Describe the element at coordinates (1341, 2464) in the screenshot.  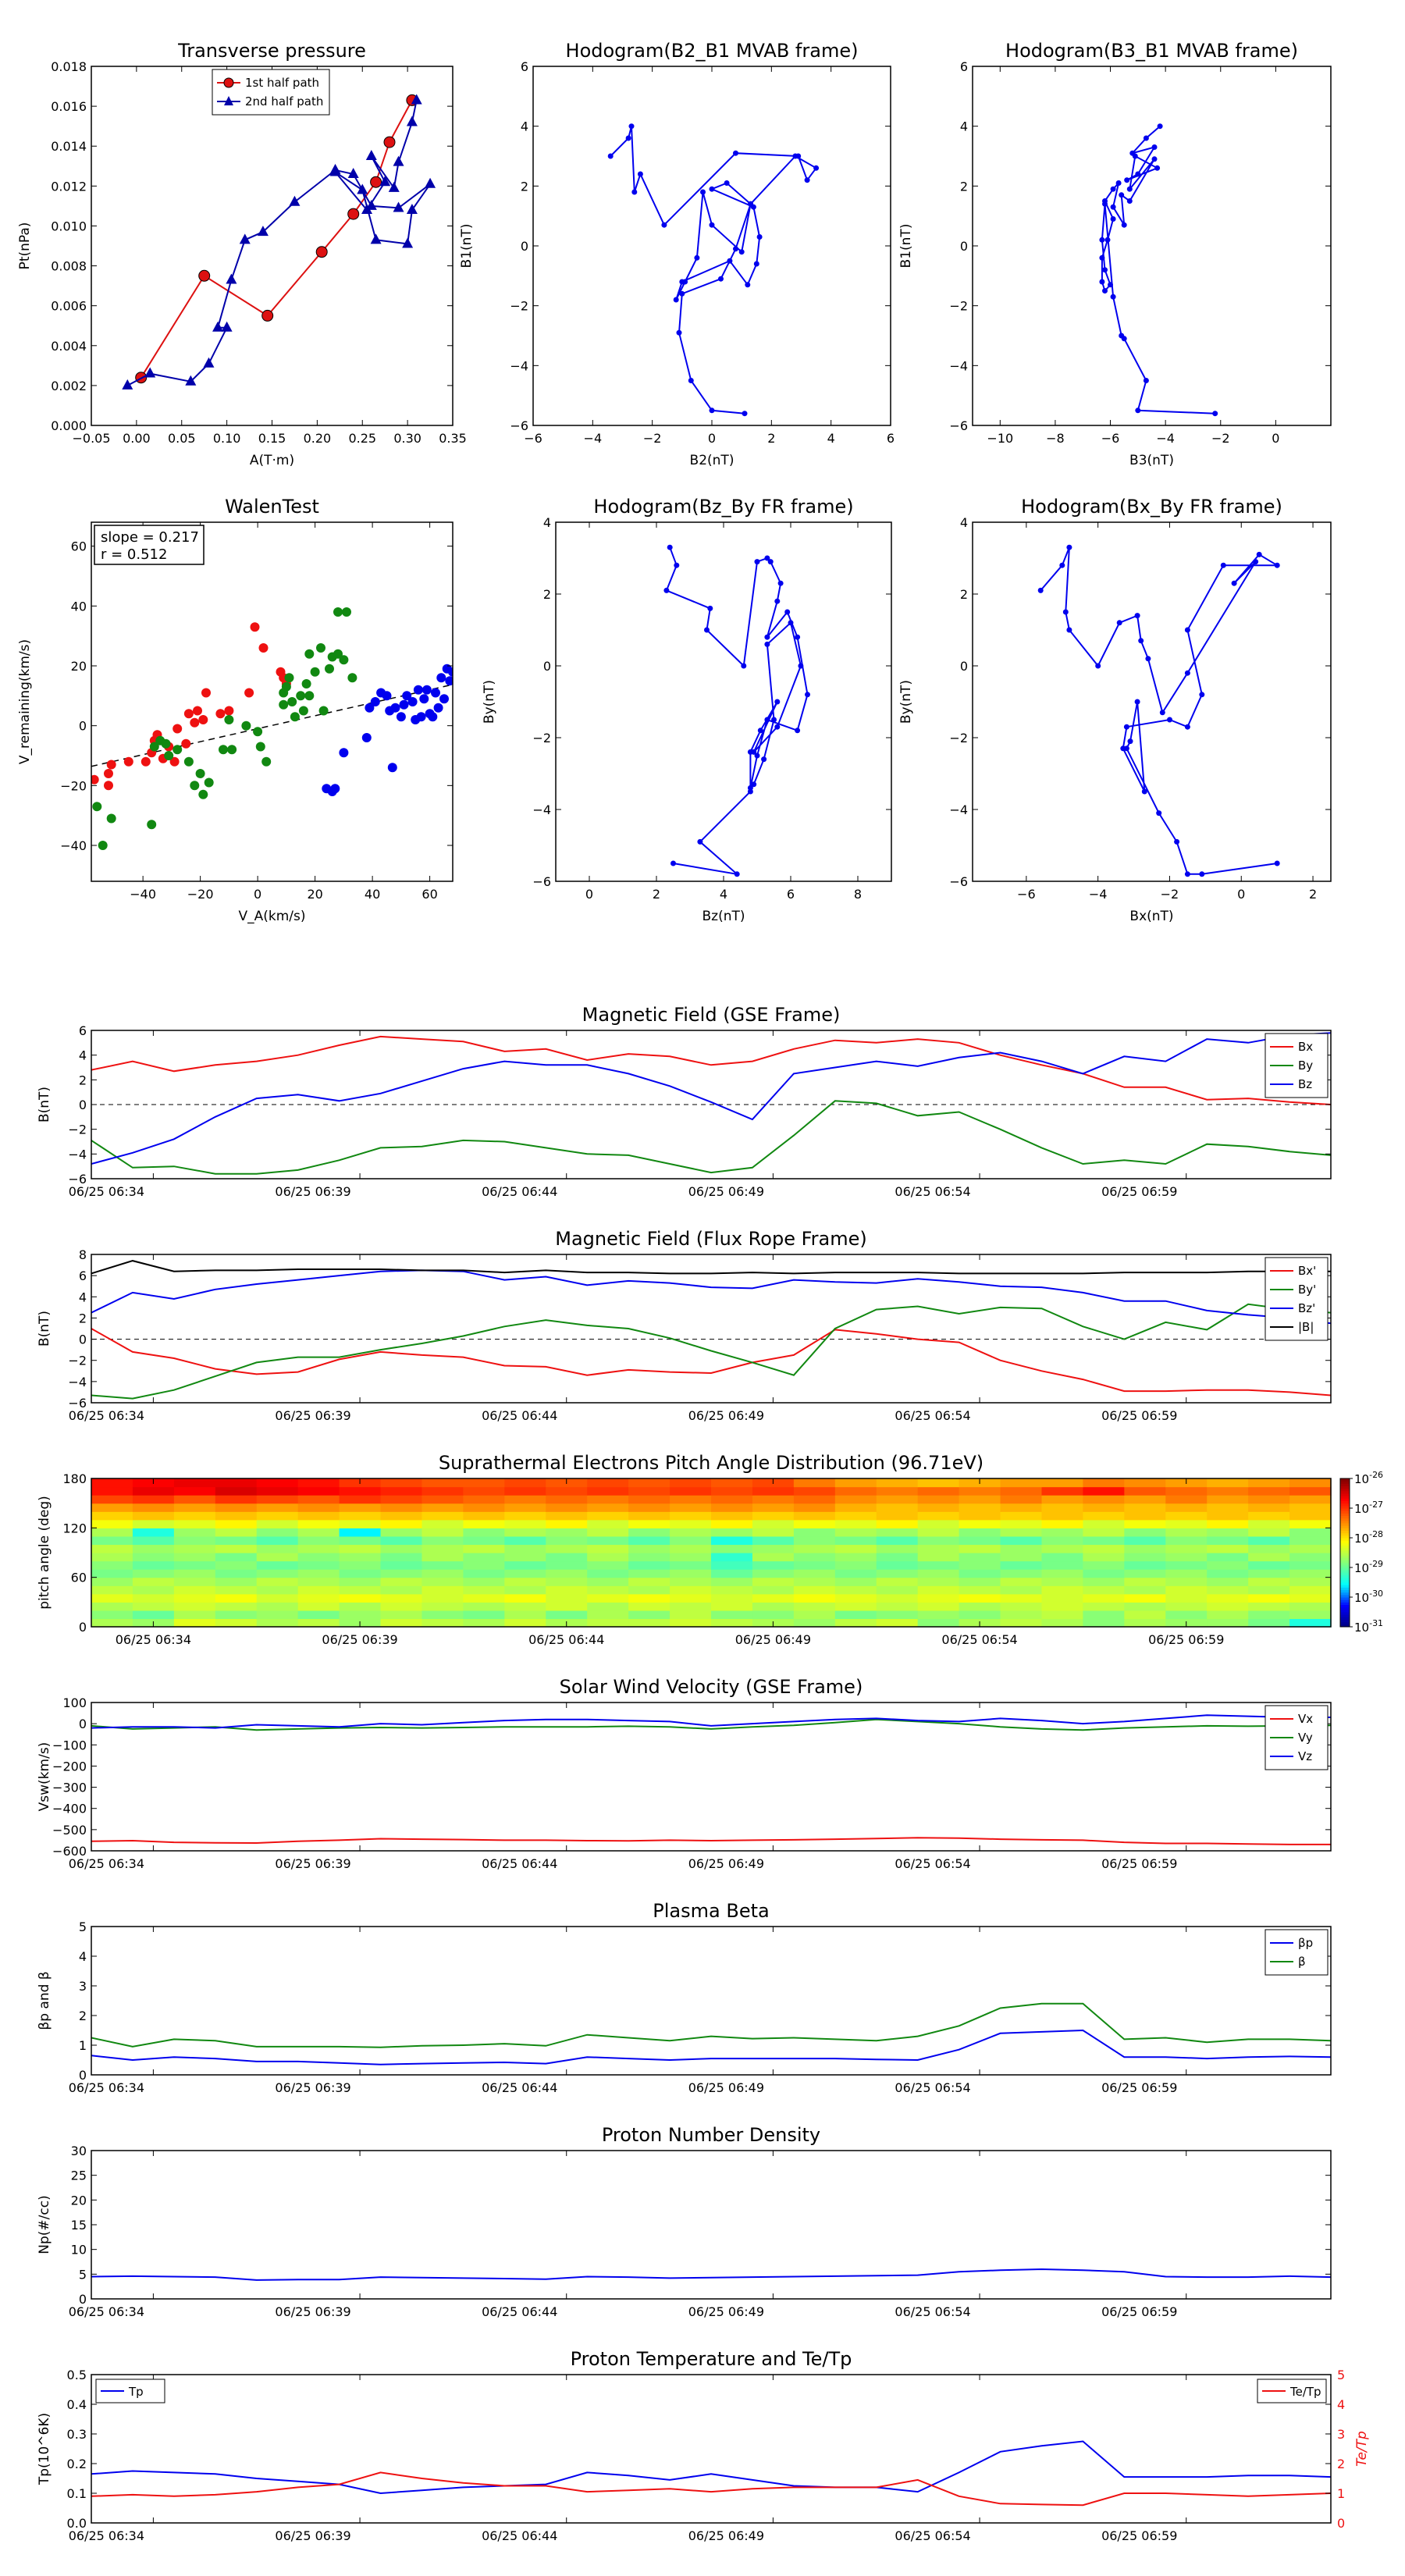
I see `y-tick-label-right: 2` at that location.